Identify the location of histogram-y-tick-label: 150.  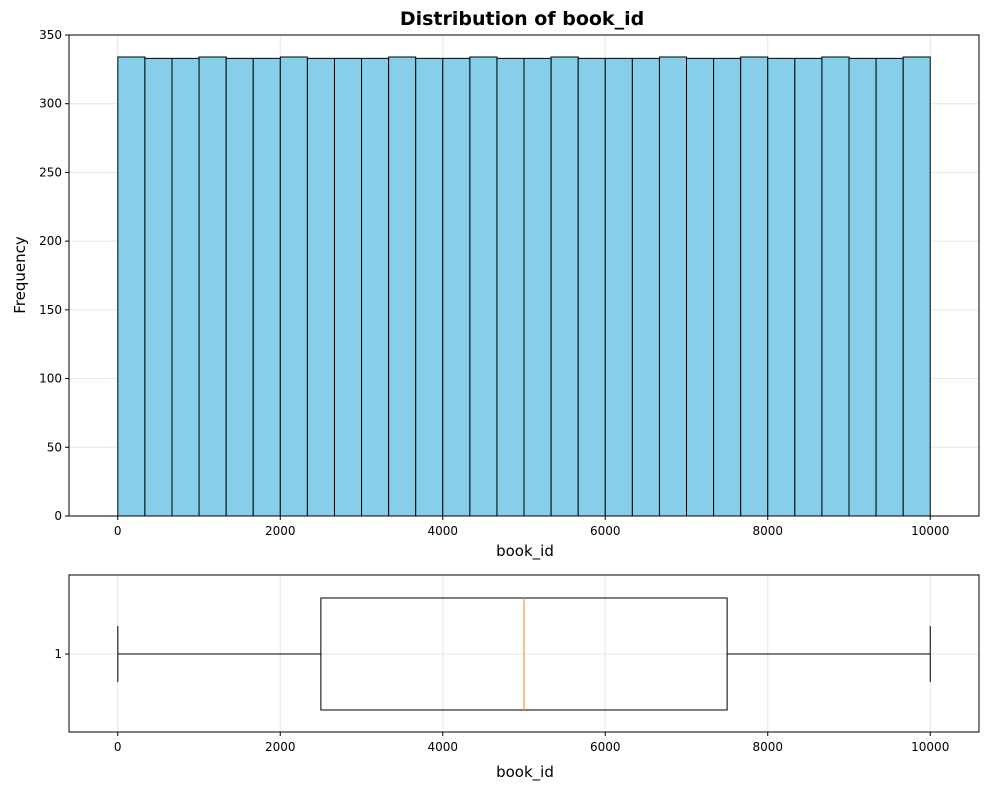
(50, 310).